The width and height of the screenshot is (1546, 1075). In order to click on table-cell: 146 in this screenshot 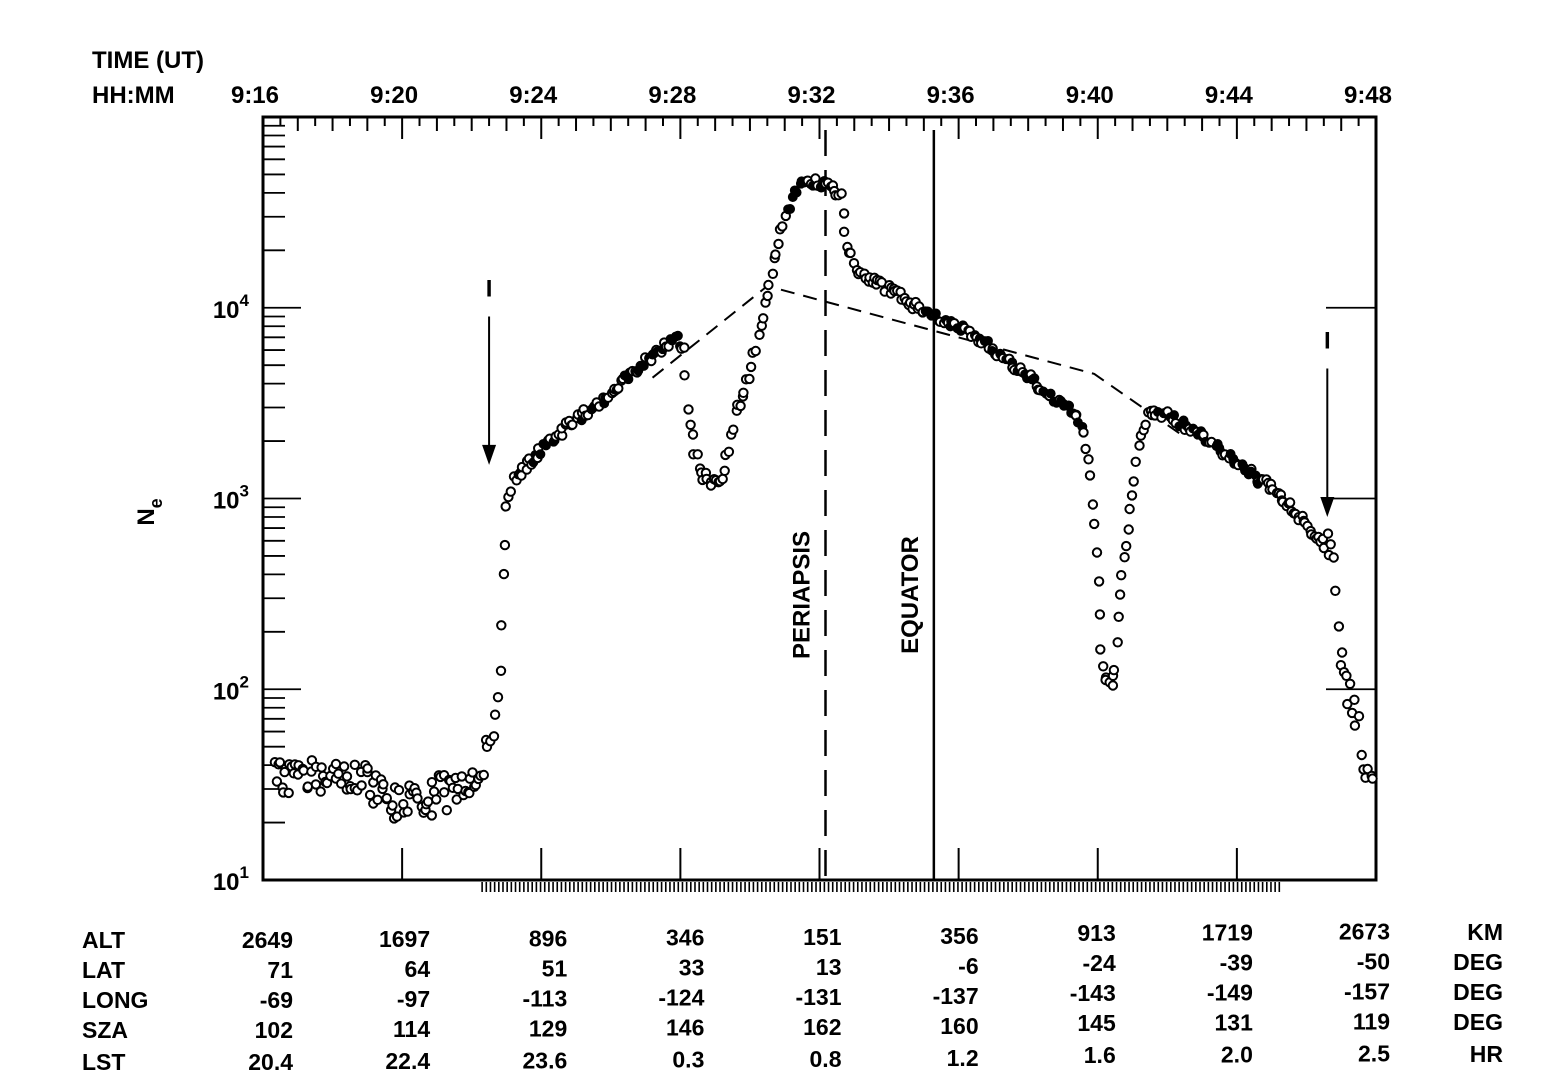, I will do `click(685, 1028)`.